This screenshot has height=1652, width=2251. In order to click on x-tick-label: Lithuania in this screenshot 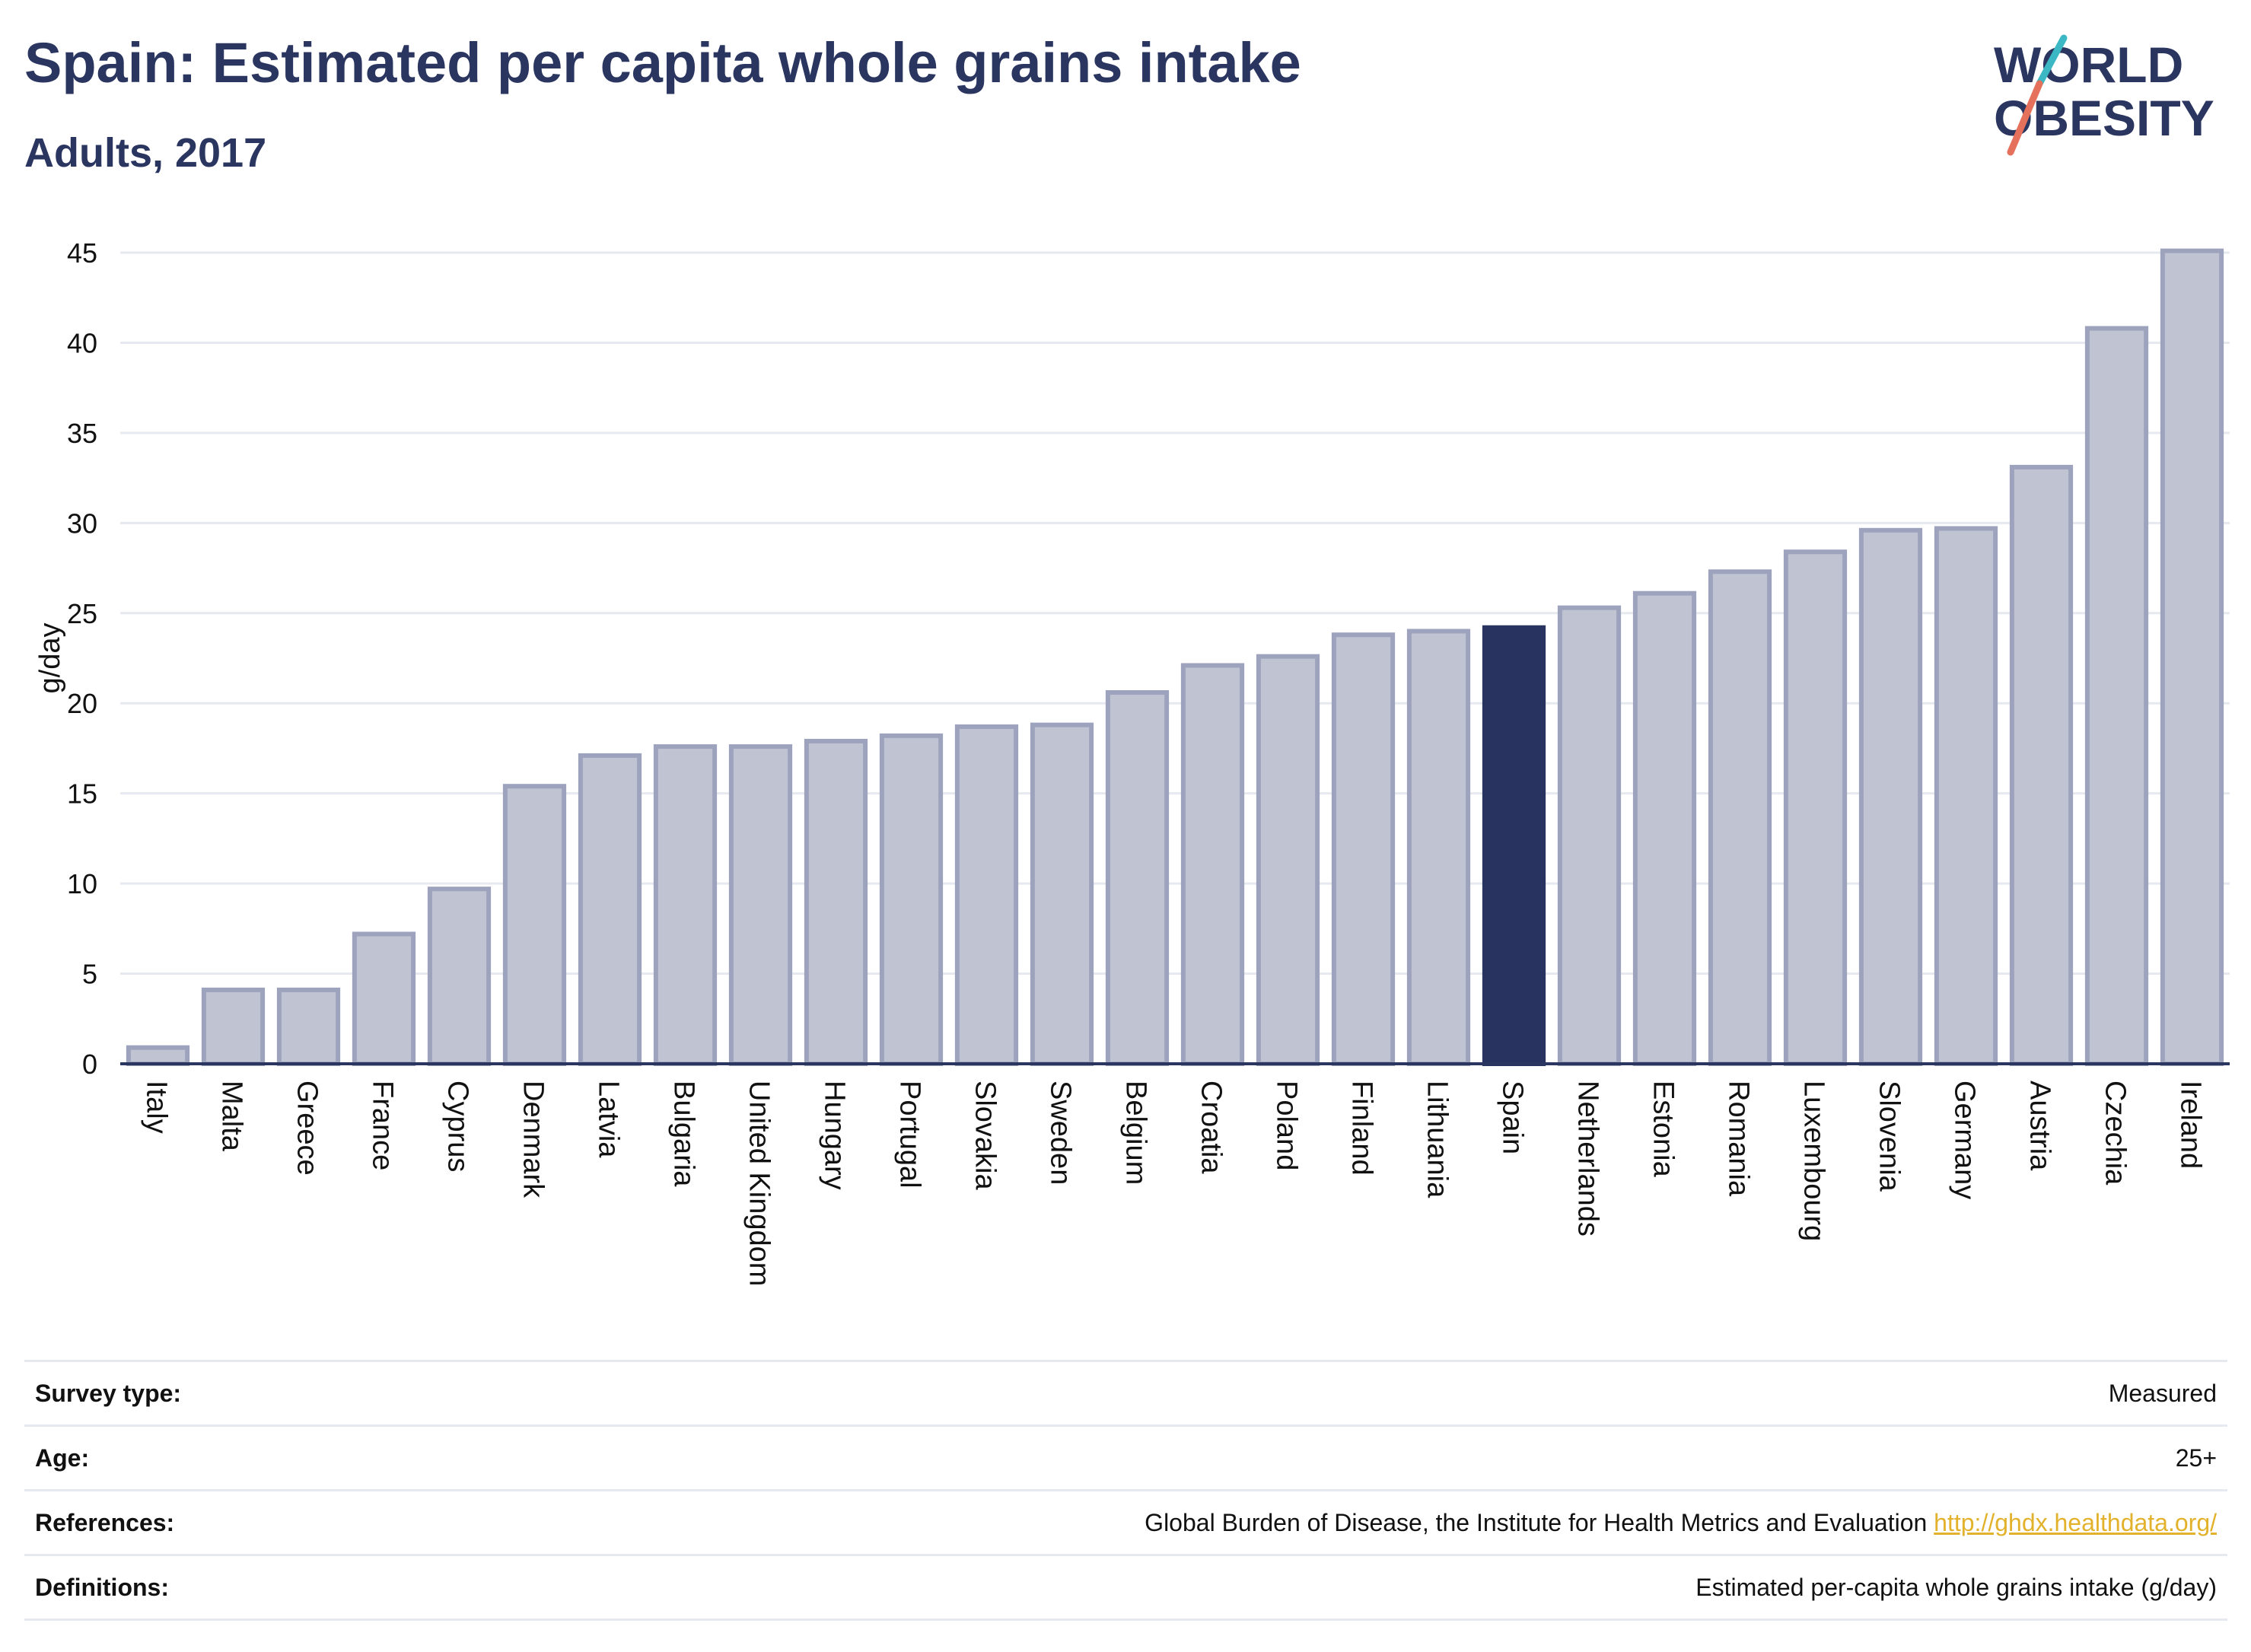, I will do `click(1437, 1139)`.